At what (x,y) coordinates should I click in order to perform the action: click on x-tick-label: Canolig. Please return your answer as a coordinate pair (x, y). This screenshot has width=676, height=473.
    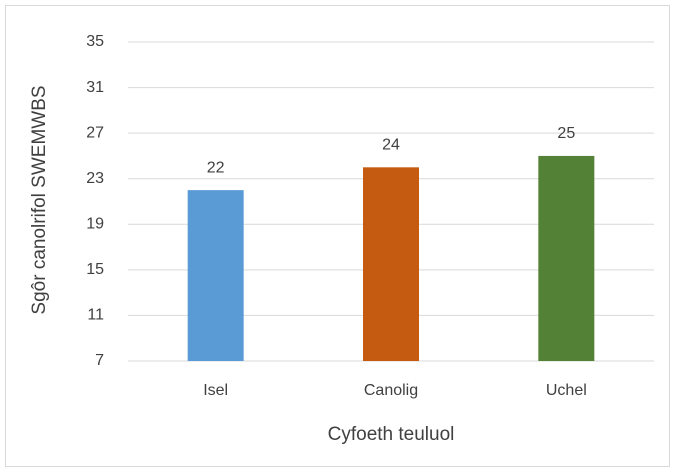
    Looking at the image, I should click on (391, 390).